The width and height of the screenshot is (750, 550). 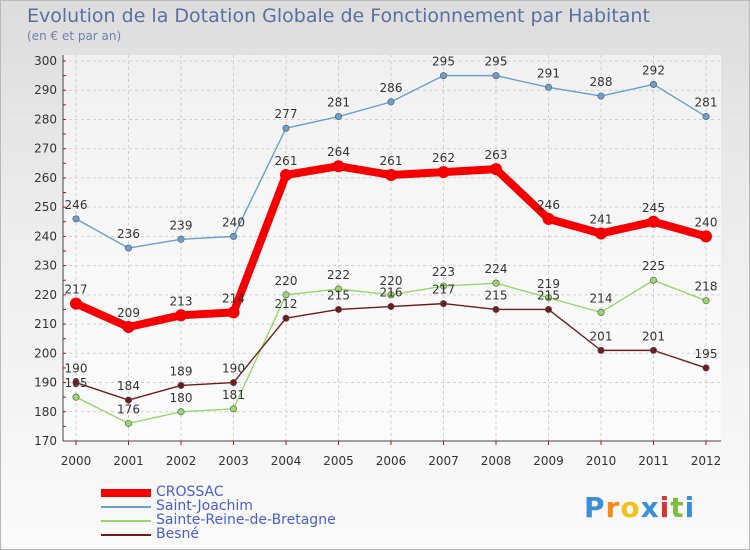 I want to click on data-label-sainte-reine-de-bretagne: 219, so click(x=548, y=284).